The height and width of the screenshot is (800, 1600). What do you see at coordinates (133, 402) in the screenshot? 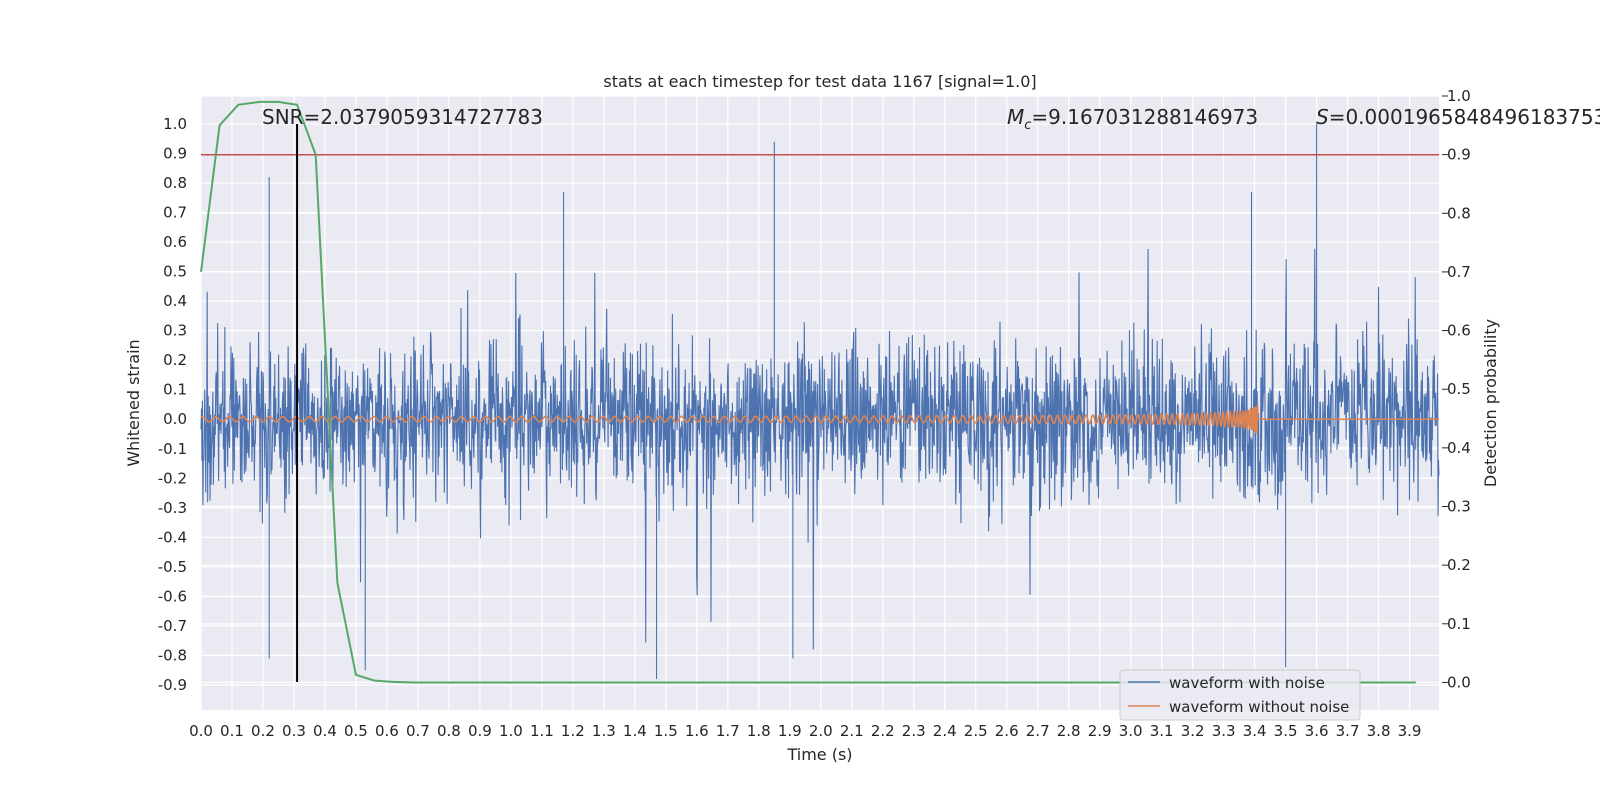
I see `y-axis-label: Whitened strain` at bounding box center [133, 402].